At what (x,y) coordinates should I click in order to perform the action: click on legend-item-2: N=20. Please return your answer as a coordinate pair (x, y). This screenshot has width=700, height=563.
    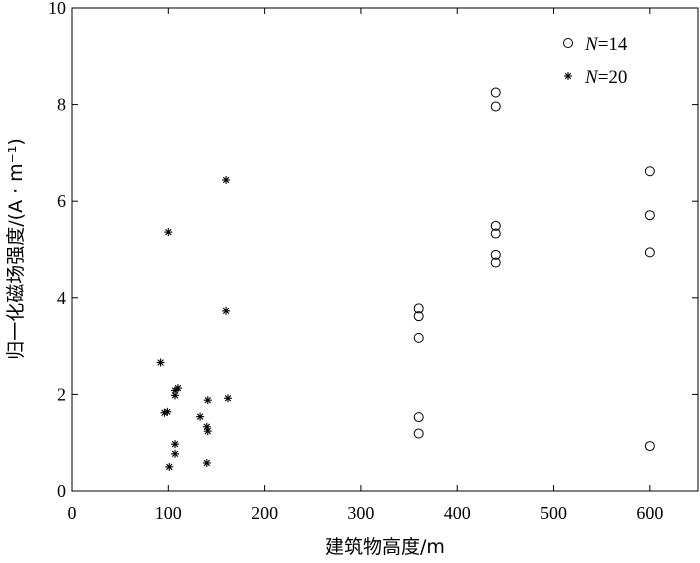
    Looking at the image, I should click on (595, 77).